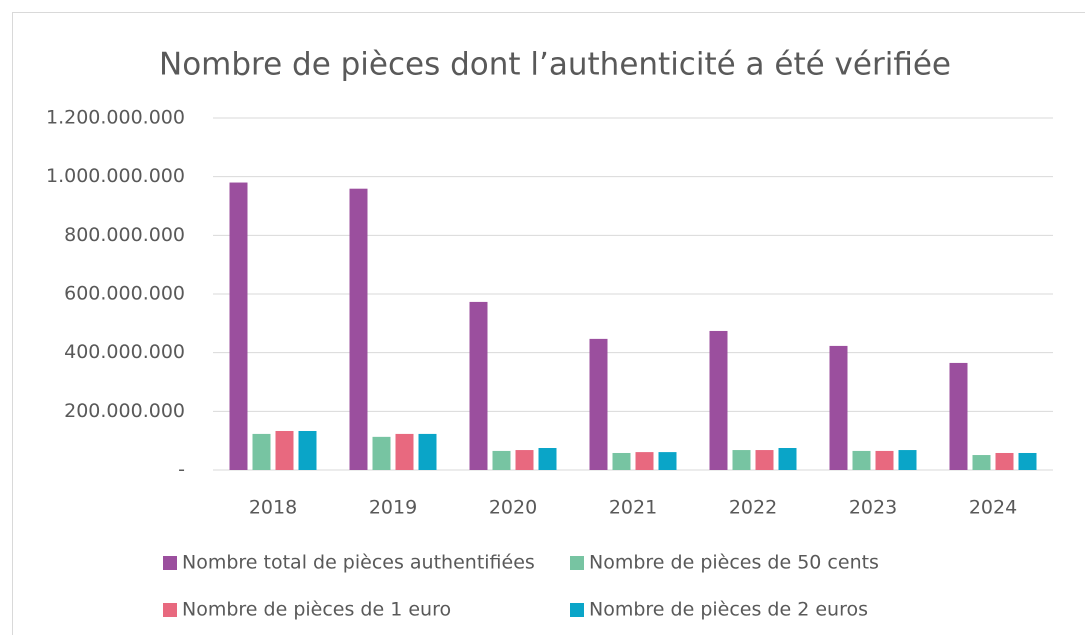 Image resolution: width=1085 pixels, height=635 pixels. What do you see at coordinates (124, 294) in the screenshot?
I see `y-tick-label: 600.000.000` at bounding box center [124, 294].